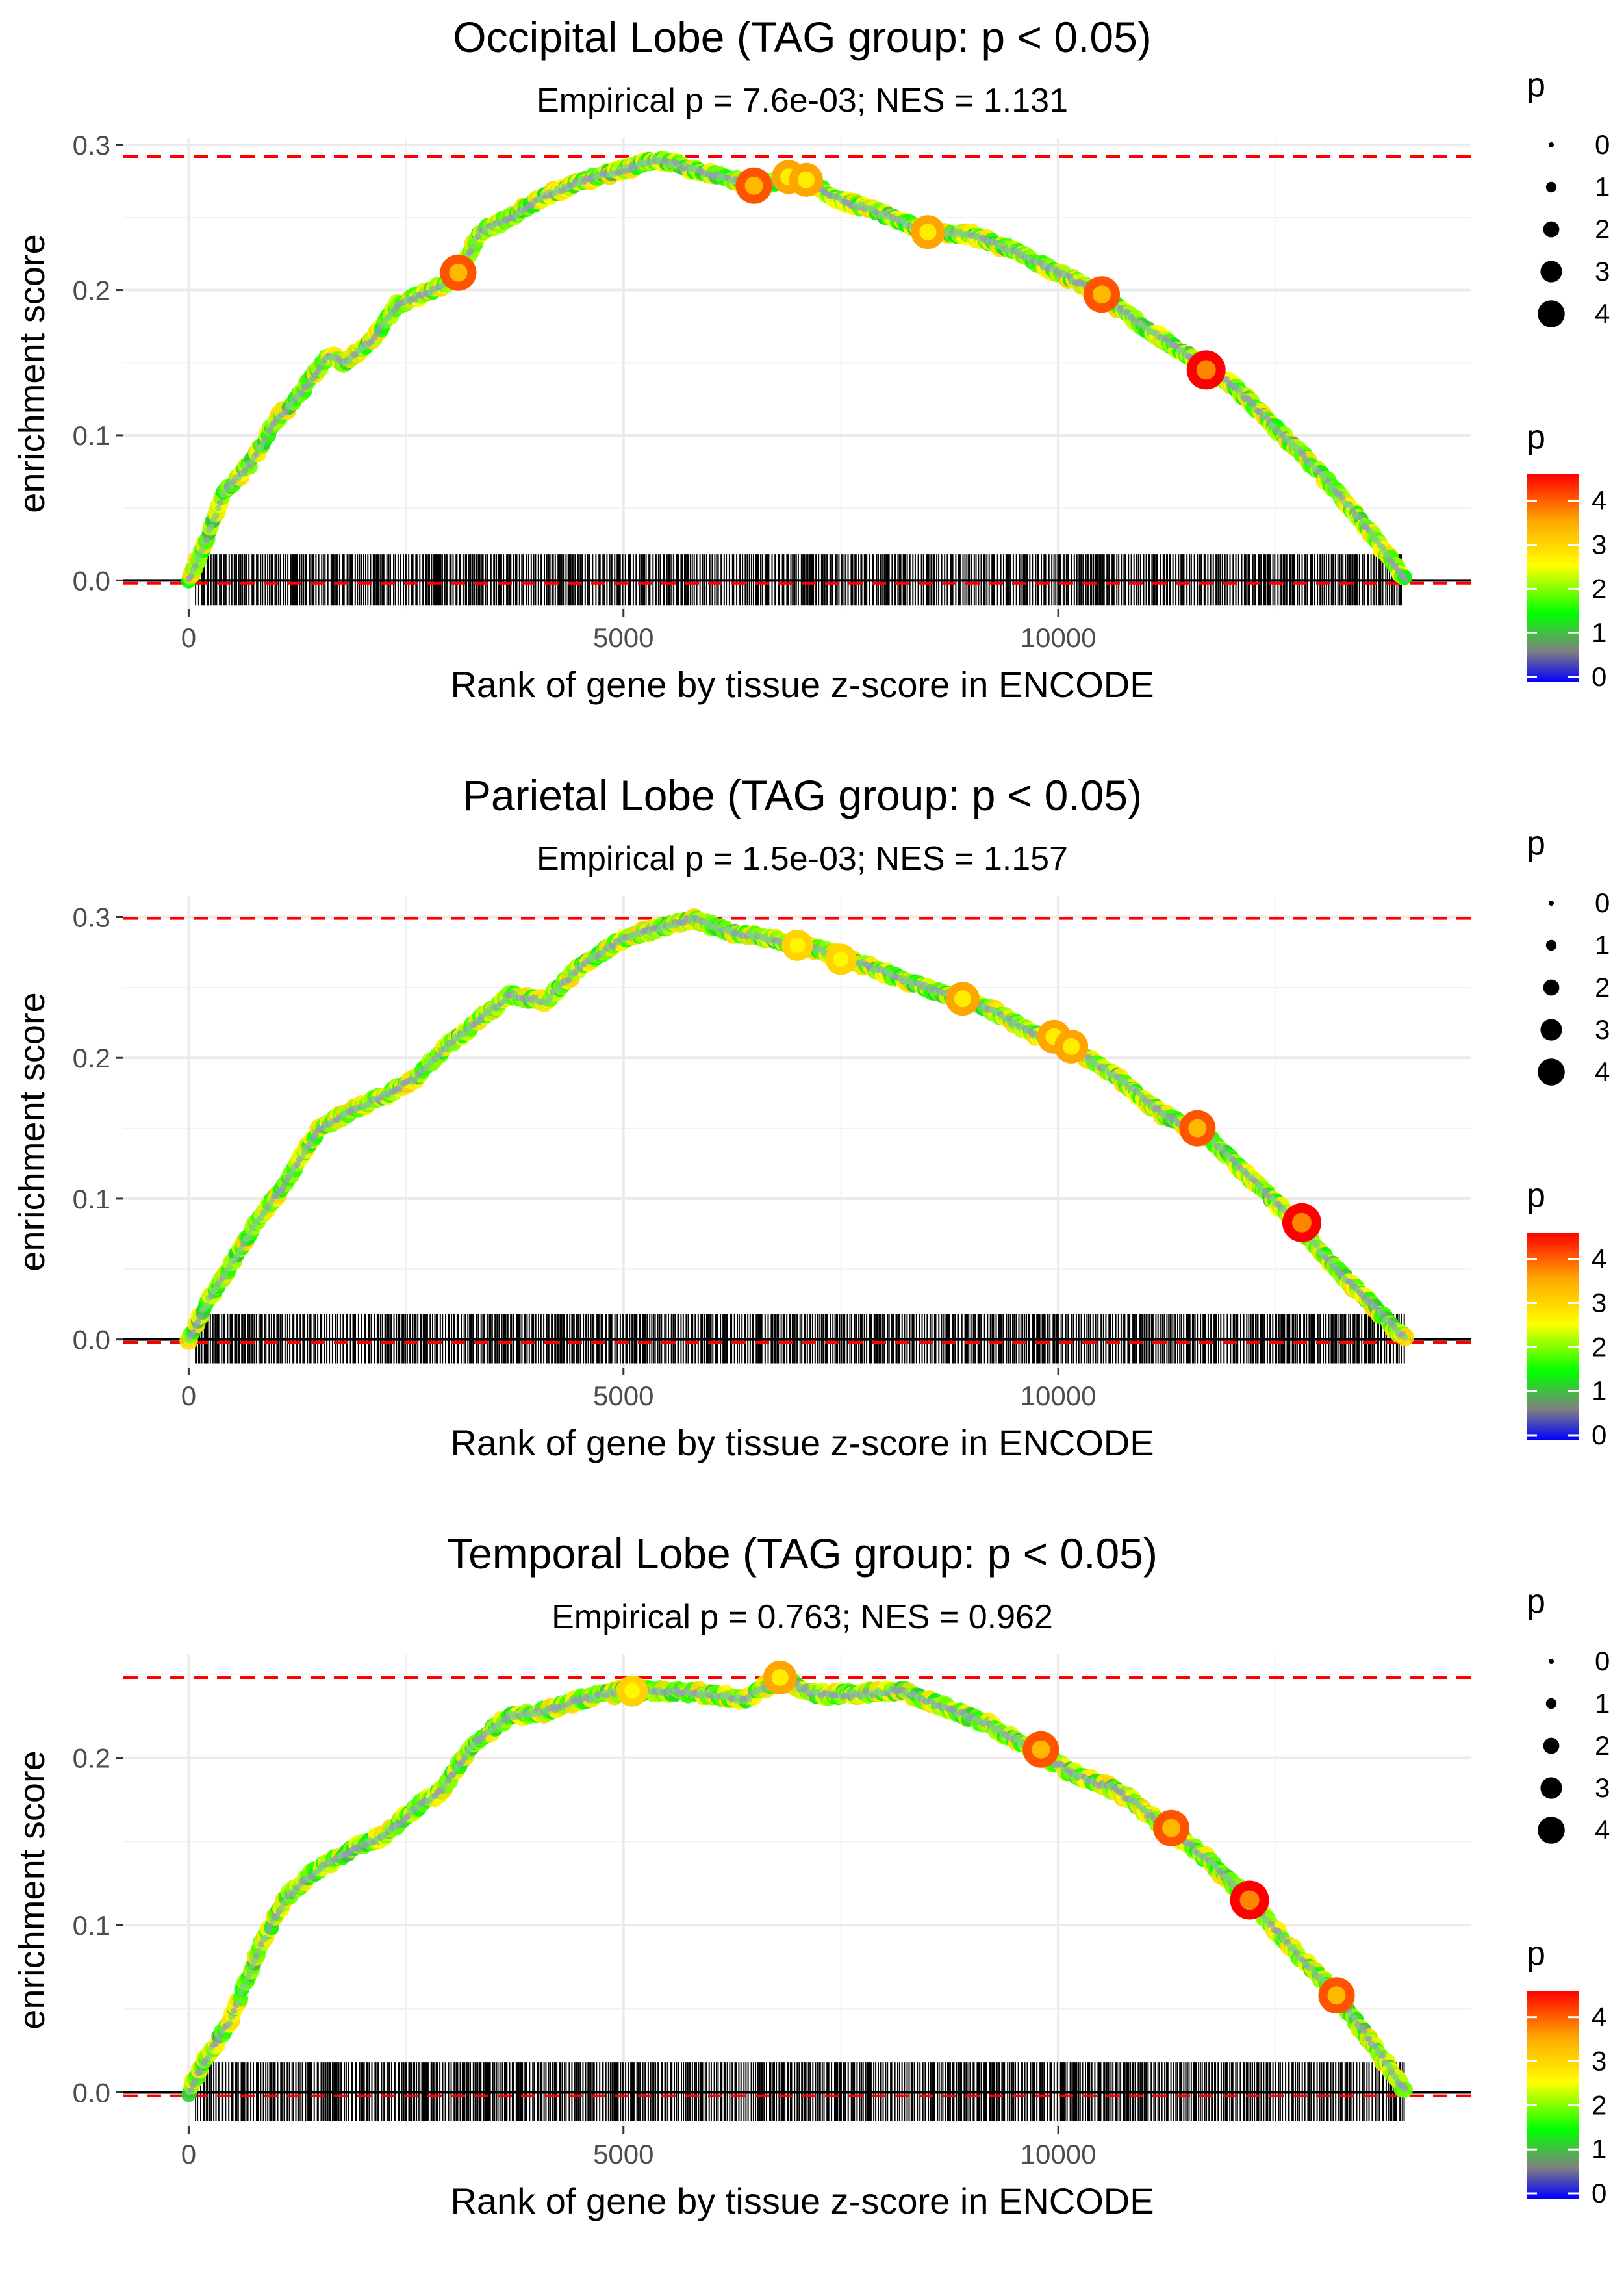 This screenshot has width=1624, height=2274. I want to click on chart-title: Parietal Lobe (TAG group: p < 0.05), so click(802, 795).